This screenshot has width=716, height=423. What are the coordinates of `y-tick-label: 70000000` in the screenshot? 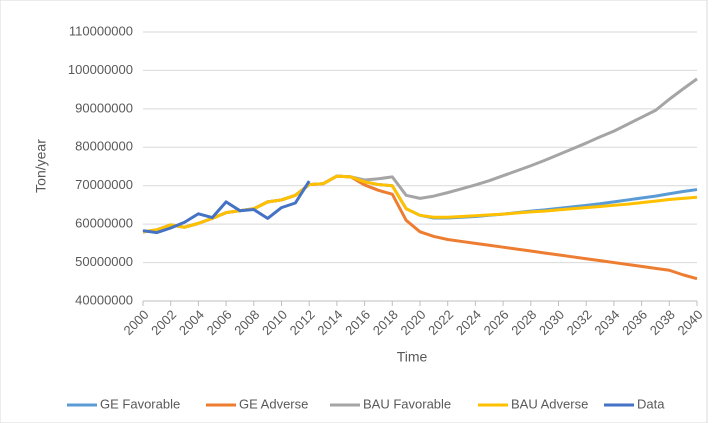 It's located at (104, 184).